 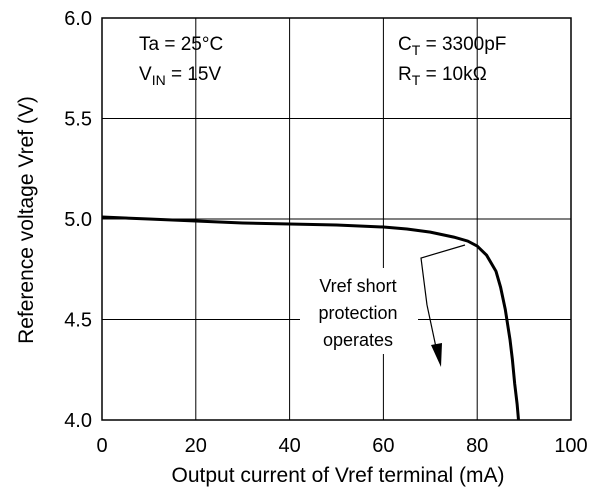 I want to click on x-tick-label: 0, so click(x=101, y=446).